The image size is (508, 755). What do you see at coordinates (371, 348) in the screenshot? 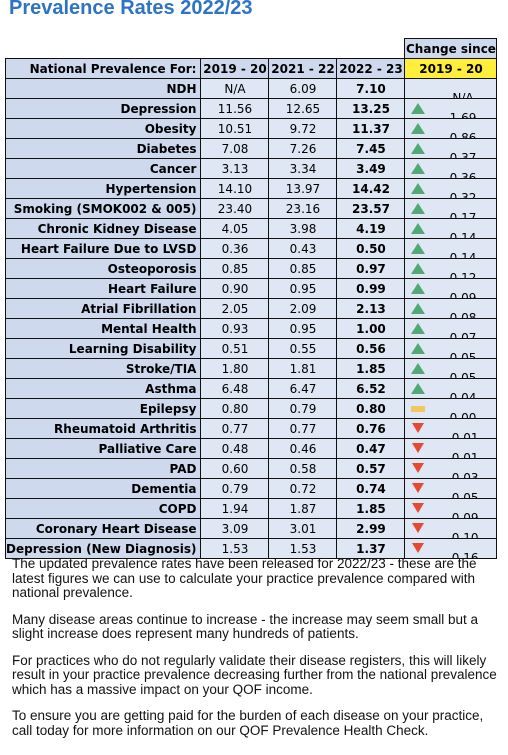
I see `value-2022-23: 0.56` at bounding box center [371, 348].